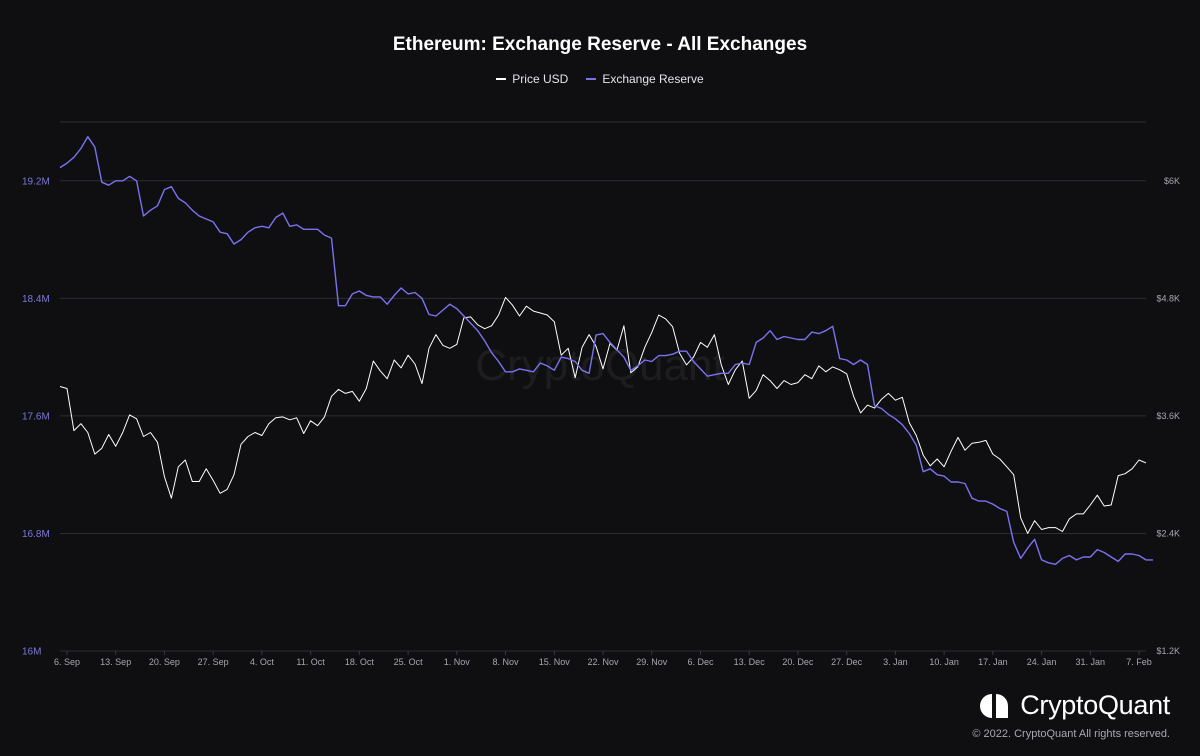 The height and width of the screenshot is (756, 1200). What do you see at coordinates (506, 662) in the screenshot?
I see `x-tick-label: 8. Nov` at bounding box center [506, 662].